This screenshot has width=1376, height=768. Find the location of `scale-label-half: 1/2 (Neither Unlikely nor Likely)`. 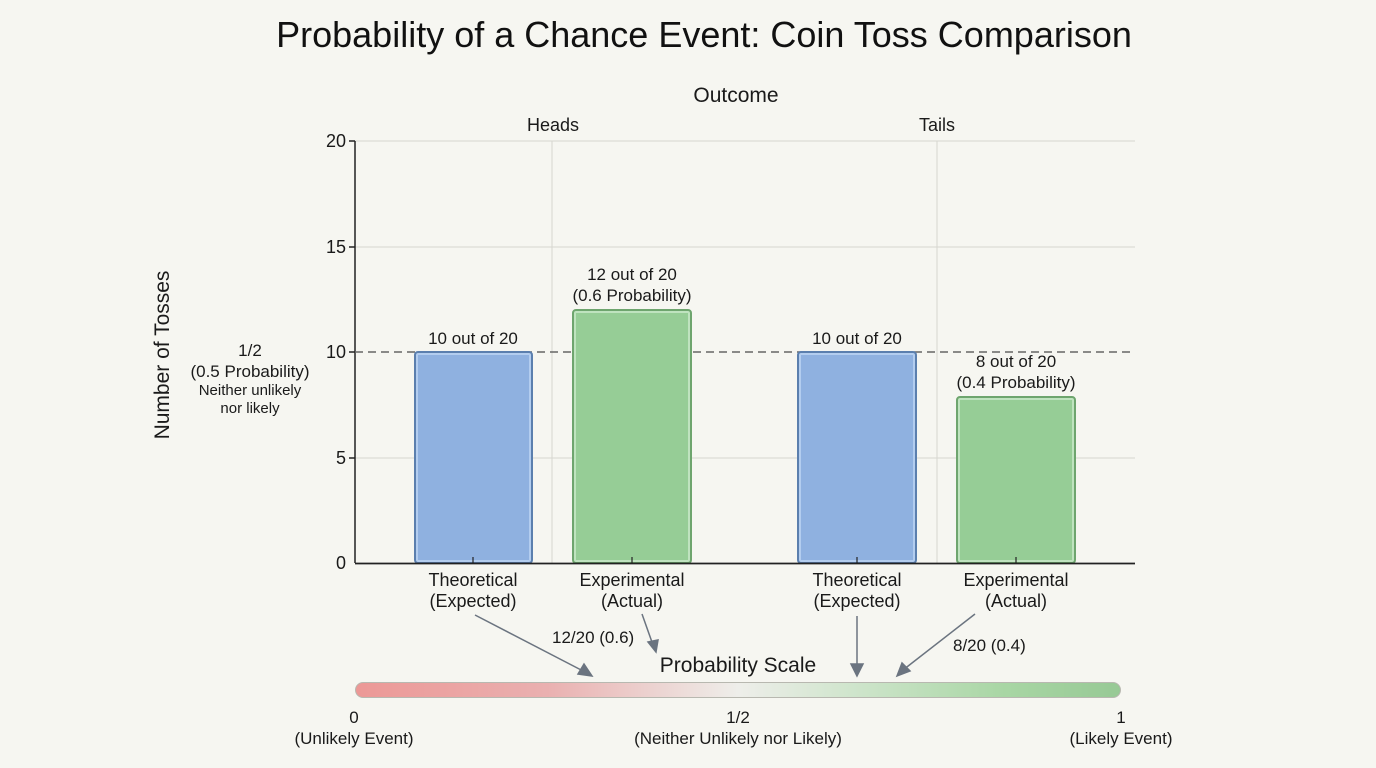

scale-label-half: 1/2 (Neither Unlikely nor Likely) is located at coordinates (738, 728).